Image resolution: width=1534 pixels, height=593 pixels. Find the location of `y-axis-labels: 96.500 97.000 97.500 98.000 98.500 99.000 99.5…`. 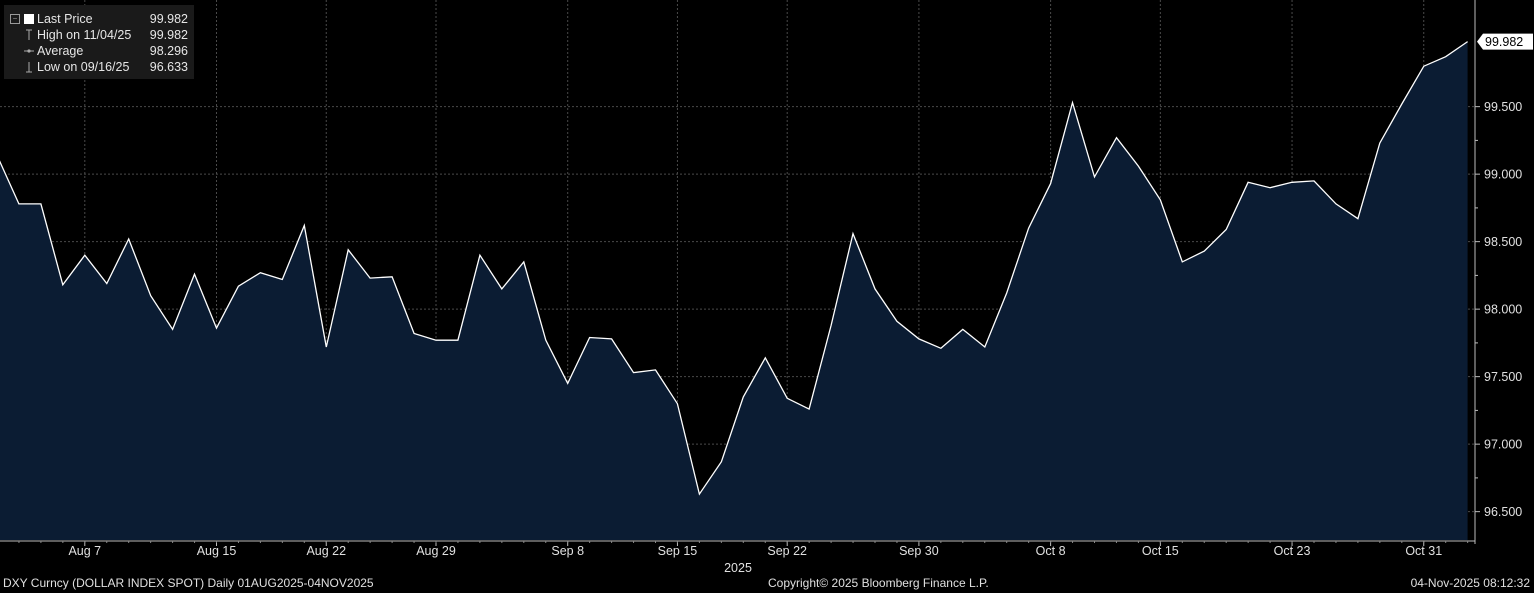

y-axis-labels: 96.500 97.000 97.500 98.000 98.500 99.000 99.5… is located at coordinates (1498, 309).